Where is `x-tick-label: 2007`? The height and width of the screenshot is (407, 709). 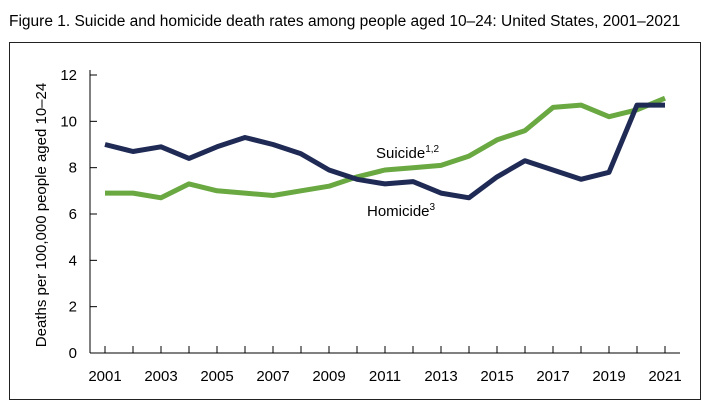 x-tick-label: 2007 is located at coordinates (272, 376).